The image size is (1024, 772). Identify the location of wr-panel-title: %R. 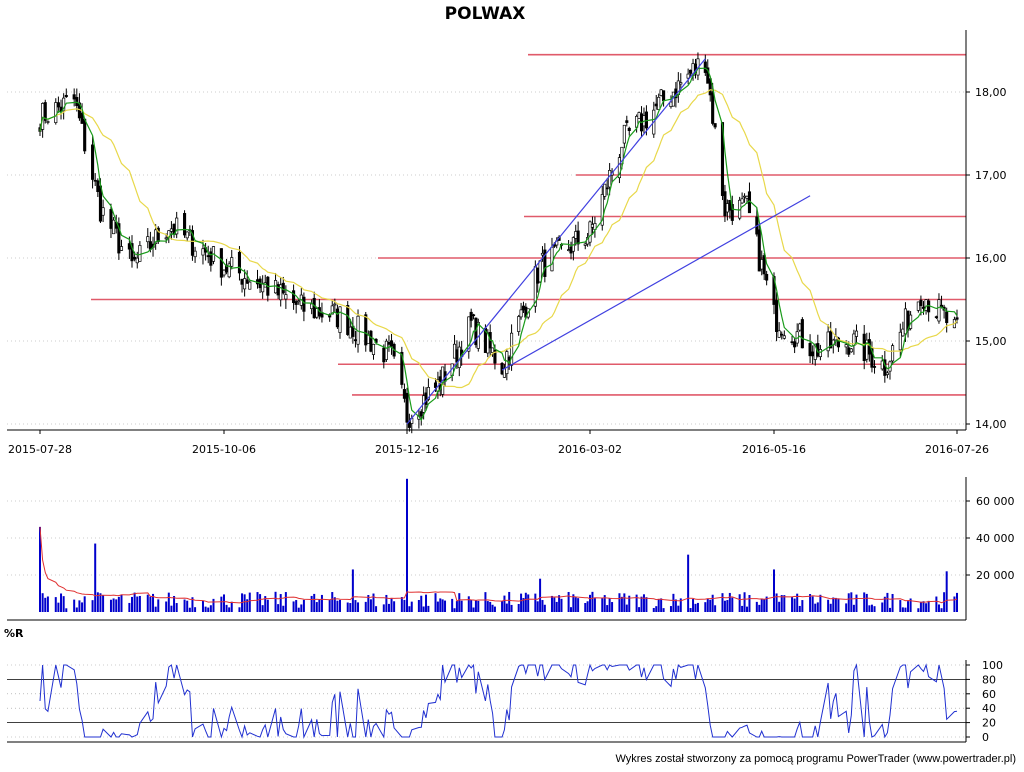
(14, 633).